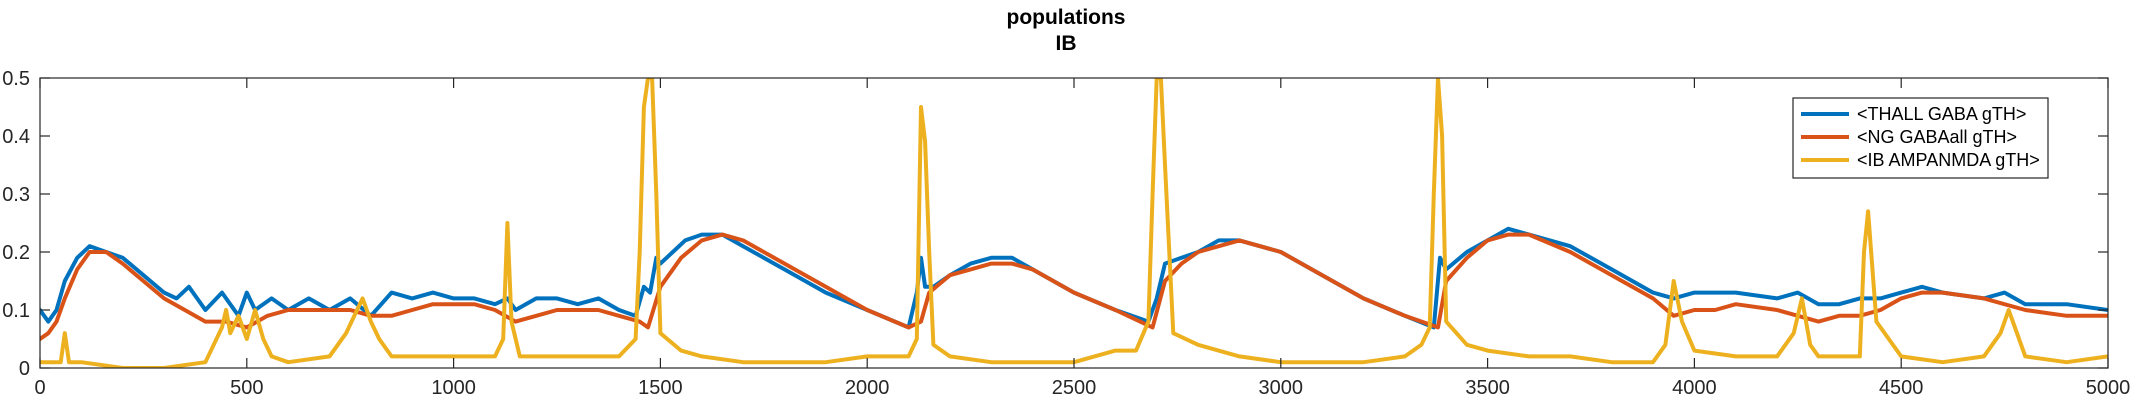  Describe the element at coordinates (1694, 388) in the screenshot. I see `x-tick-label: 4000` at that location.